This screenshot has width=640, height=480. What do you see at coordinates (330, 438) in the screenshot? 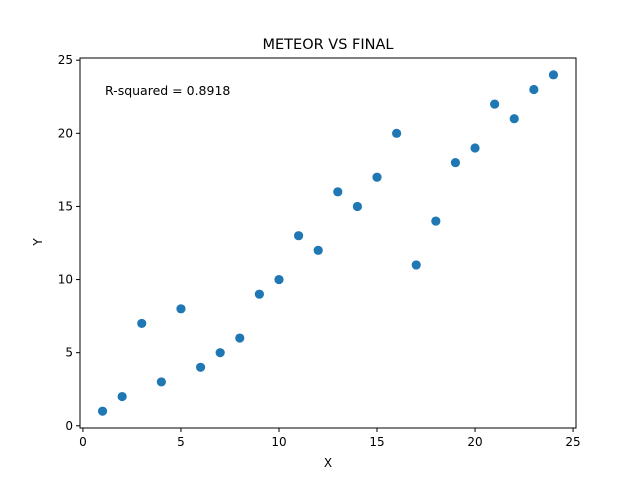
I see `x-axis-ticks: 0 5 10 15 20 25` at bounding box center [330, 438].